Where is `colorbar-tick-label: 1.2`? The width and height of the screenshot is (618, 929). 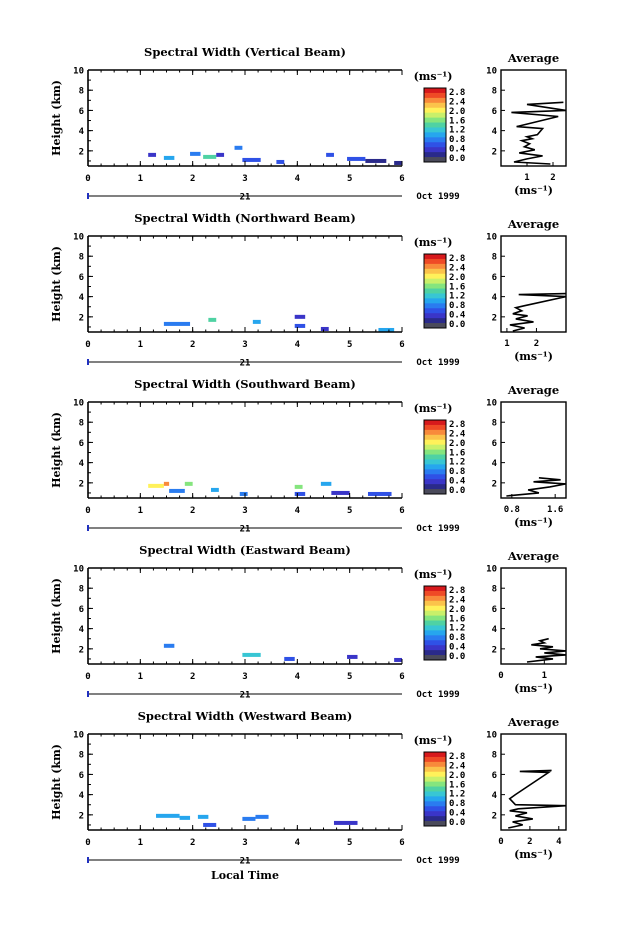
colorbar-tick-label: 1.2 is located at coordinates (457, 795).